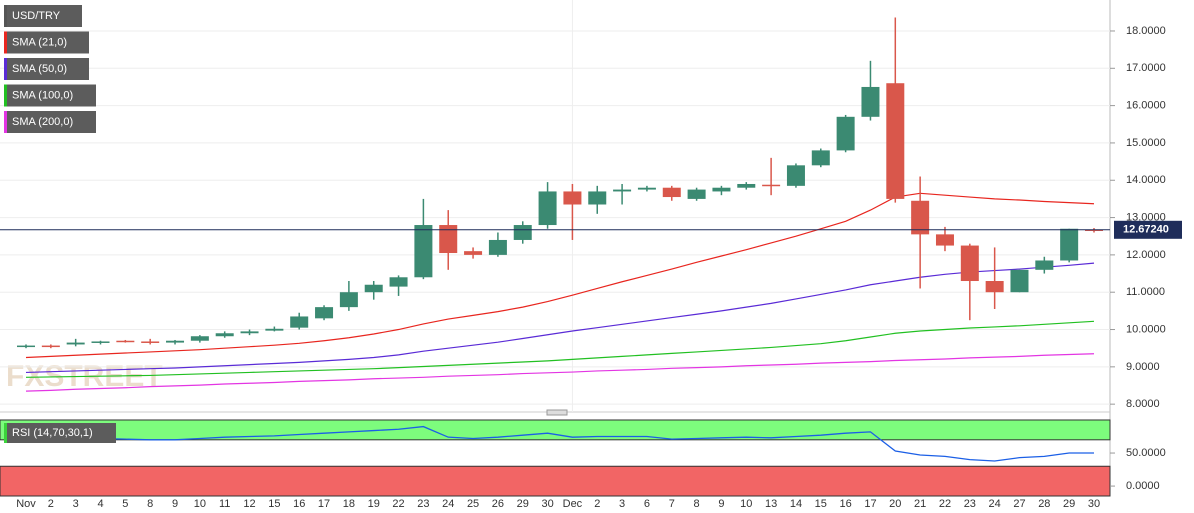 The width and height of the screenshot is (1194, 513). Describe the element at coordinates (1146, 329) in the screenshot. I see `y-tick-label: 10.0000` at that location.